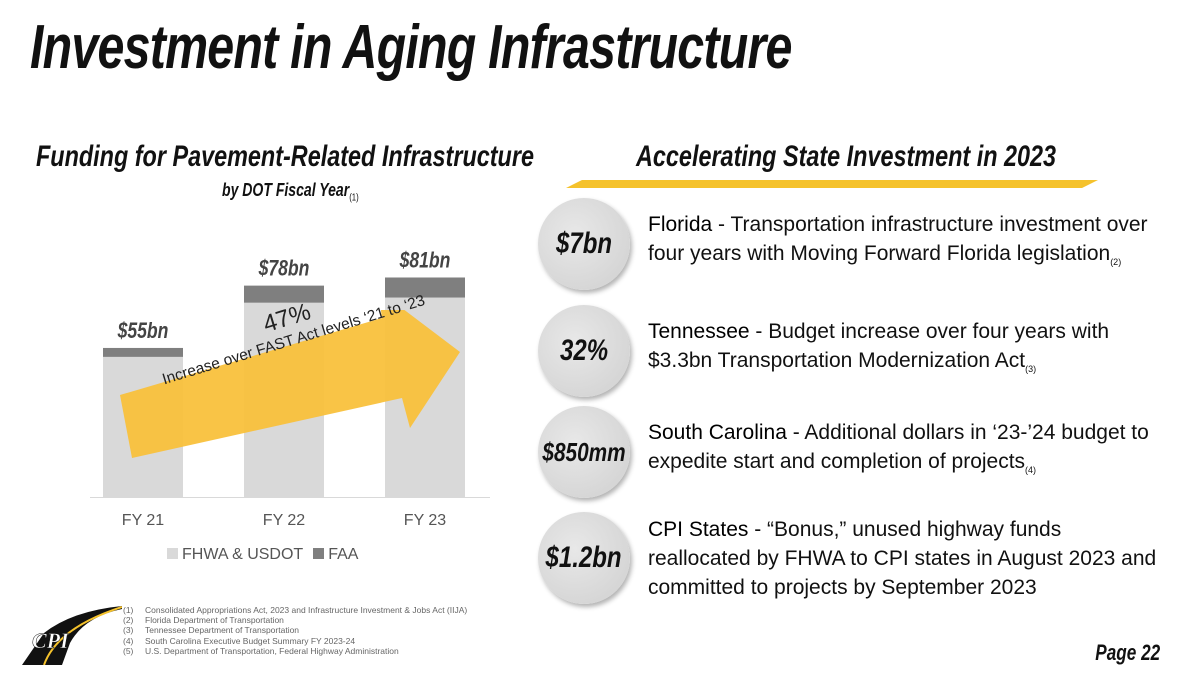 This screenshot has height=675, width=1200. What do you see at coordinates (425, 520) in the screenshot?
I see `x-tick-label: FY 23` at bounding box center [425, 520].